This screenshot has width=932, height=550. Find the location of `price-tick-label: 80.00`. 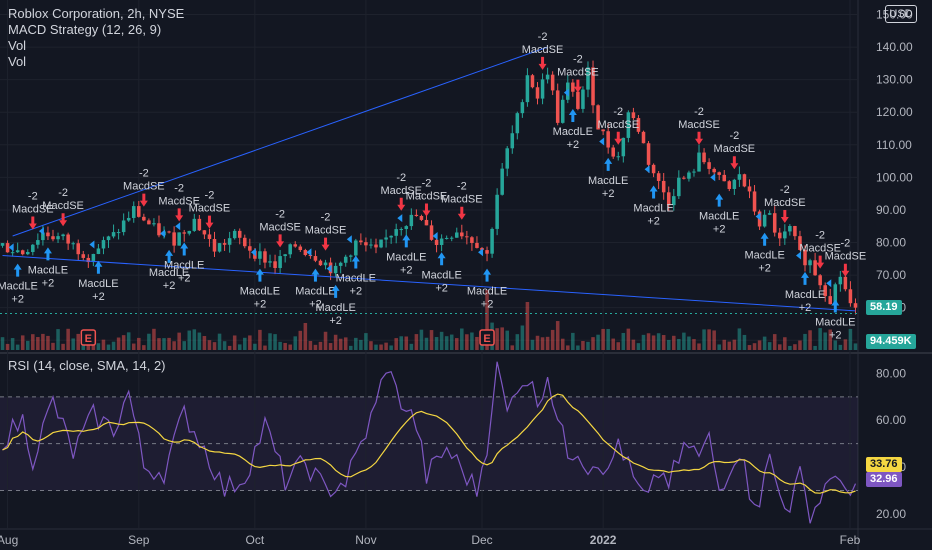

price-tick-label: 80.00 is located at coordinates (891, 243).